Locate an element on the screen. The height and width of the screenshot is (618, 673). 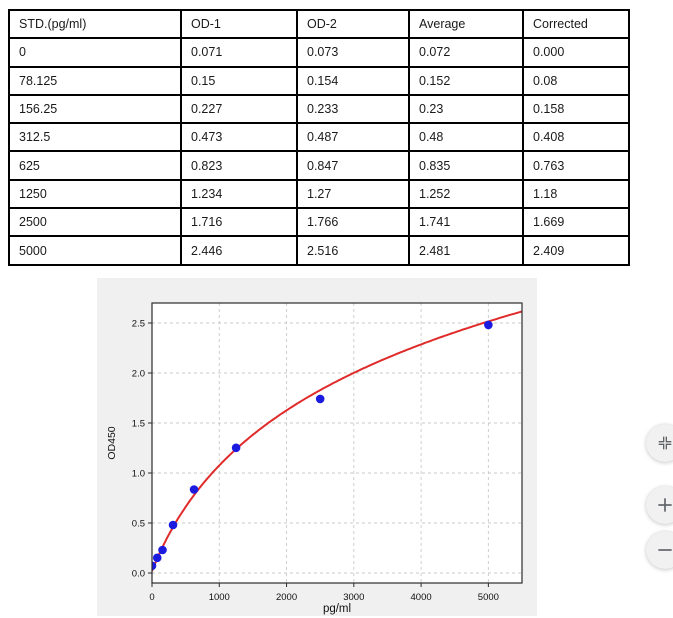
table-cell: 1250 is located at coordinates (95, 194).